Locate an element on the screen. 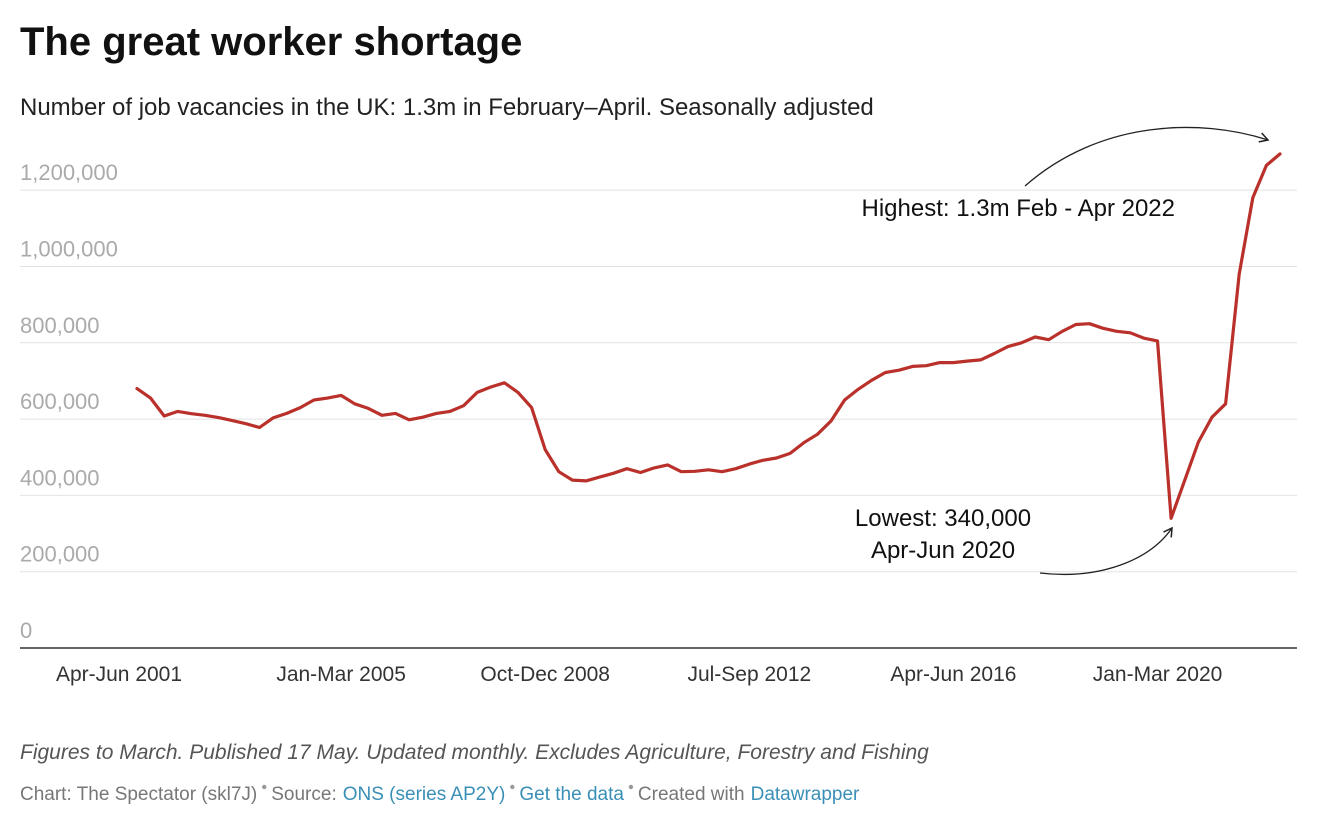  y-tick-label: 1,000,000 is located at coordinates (69, 248).